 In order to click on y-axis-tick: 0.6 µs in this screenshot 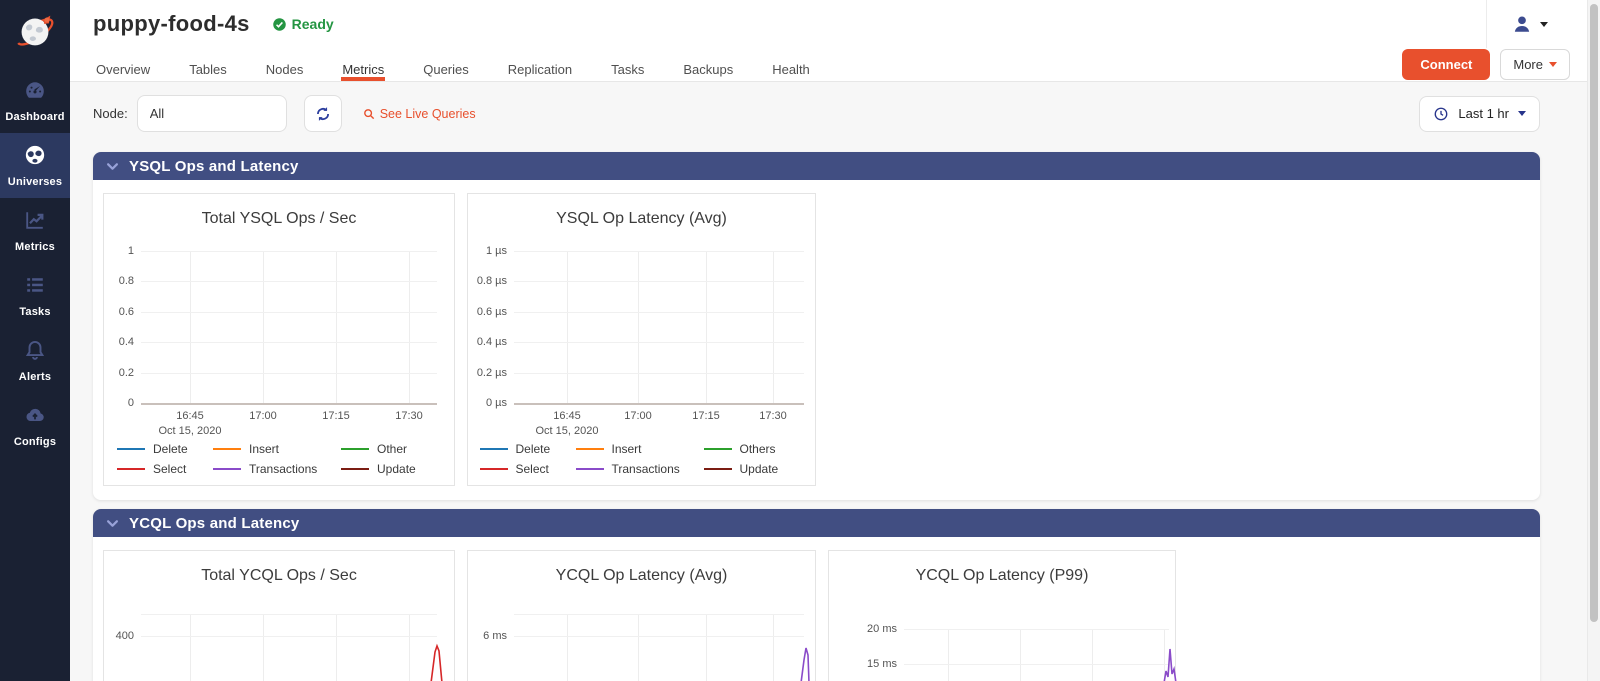, I will do `click(491, 311)`.